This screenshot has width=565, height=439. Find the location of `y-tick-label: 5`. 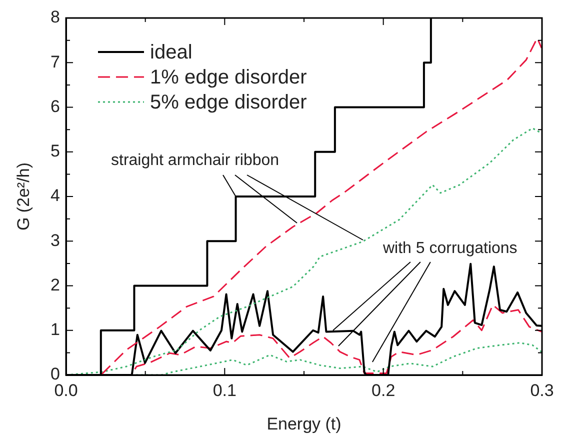

y-tick-label: 5 is located at coordinates (55, 151).